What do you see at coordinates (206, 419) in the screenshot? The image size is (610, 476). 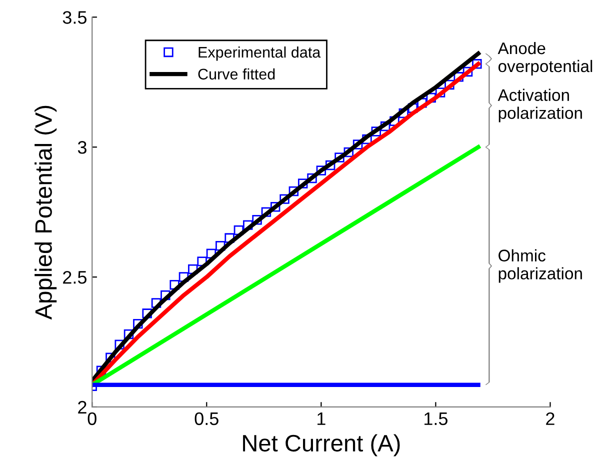 I see `x-tick-label: 0.5` at bounding box center [206, 419].